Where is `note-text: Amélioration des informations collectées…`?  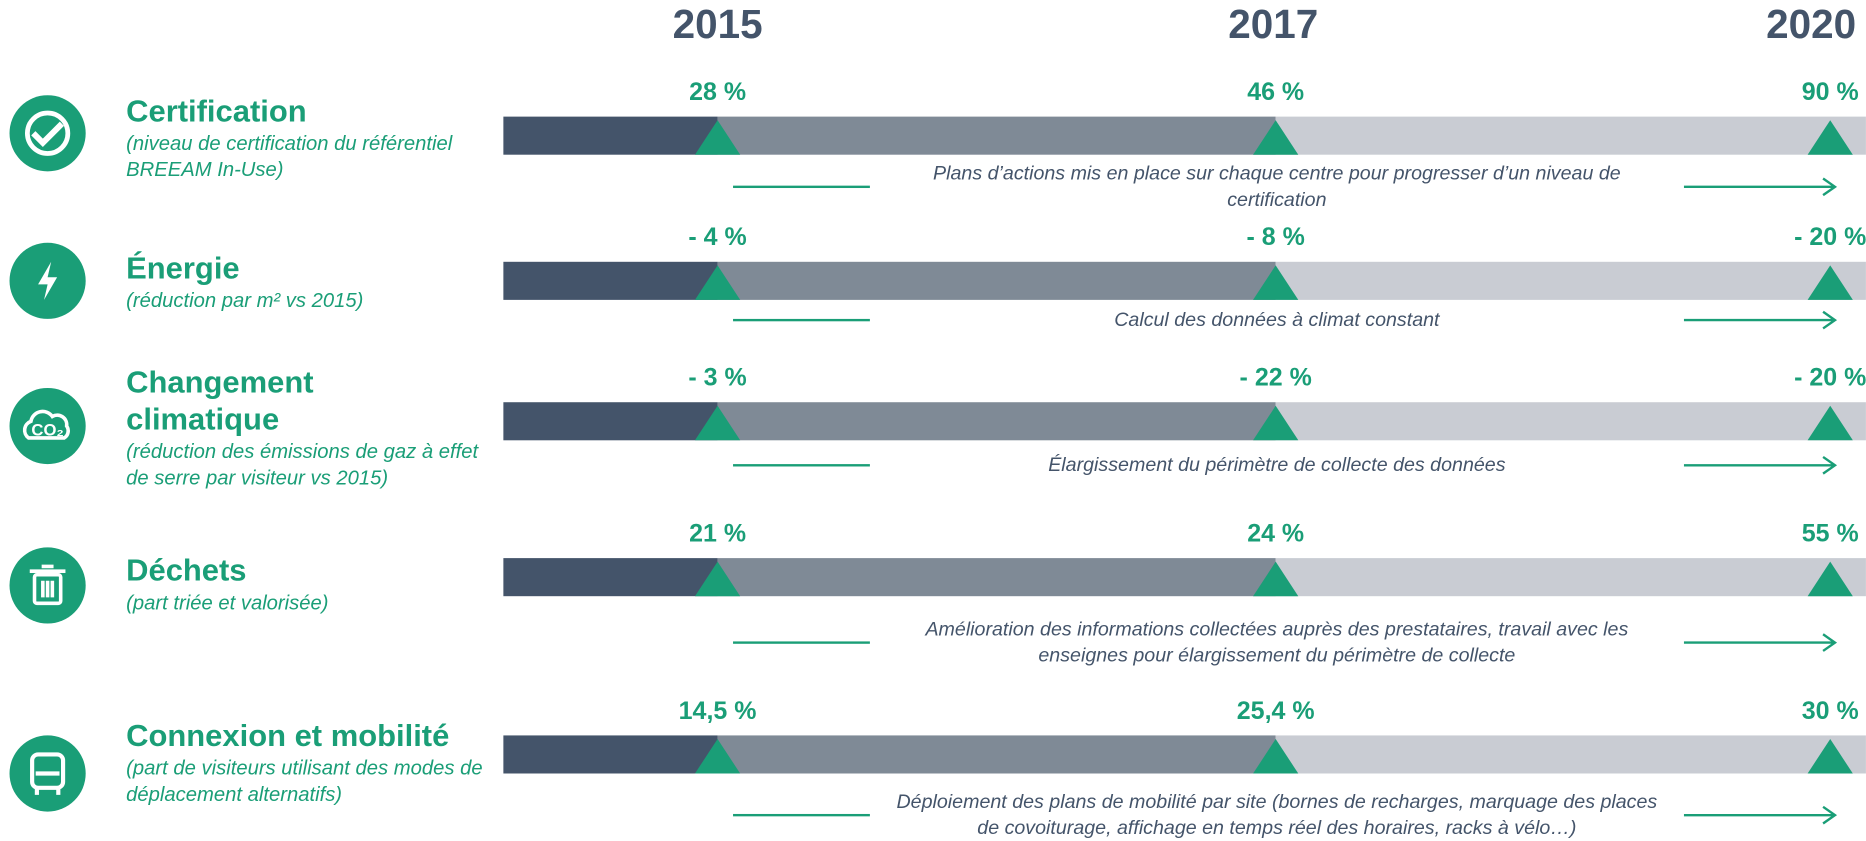 note-text: Amélioration des informations collectées… is located at coordinates (1277, 642).